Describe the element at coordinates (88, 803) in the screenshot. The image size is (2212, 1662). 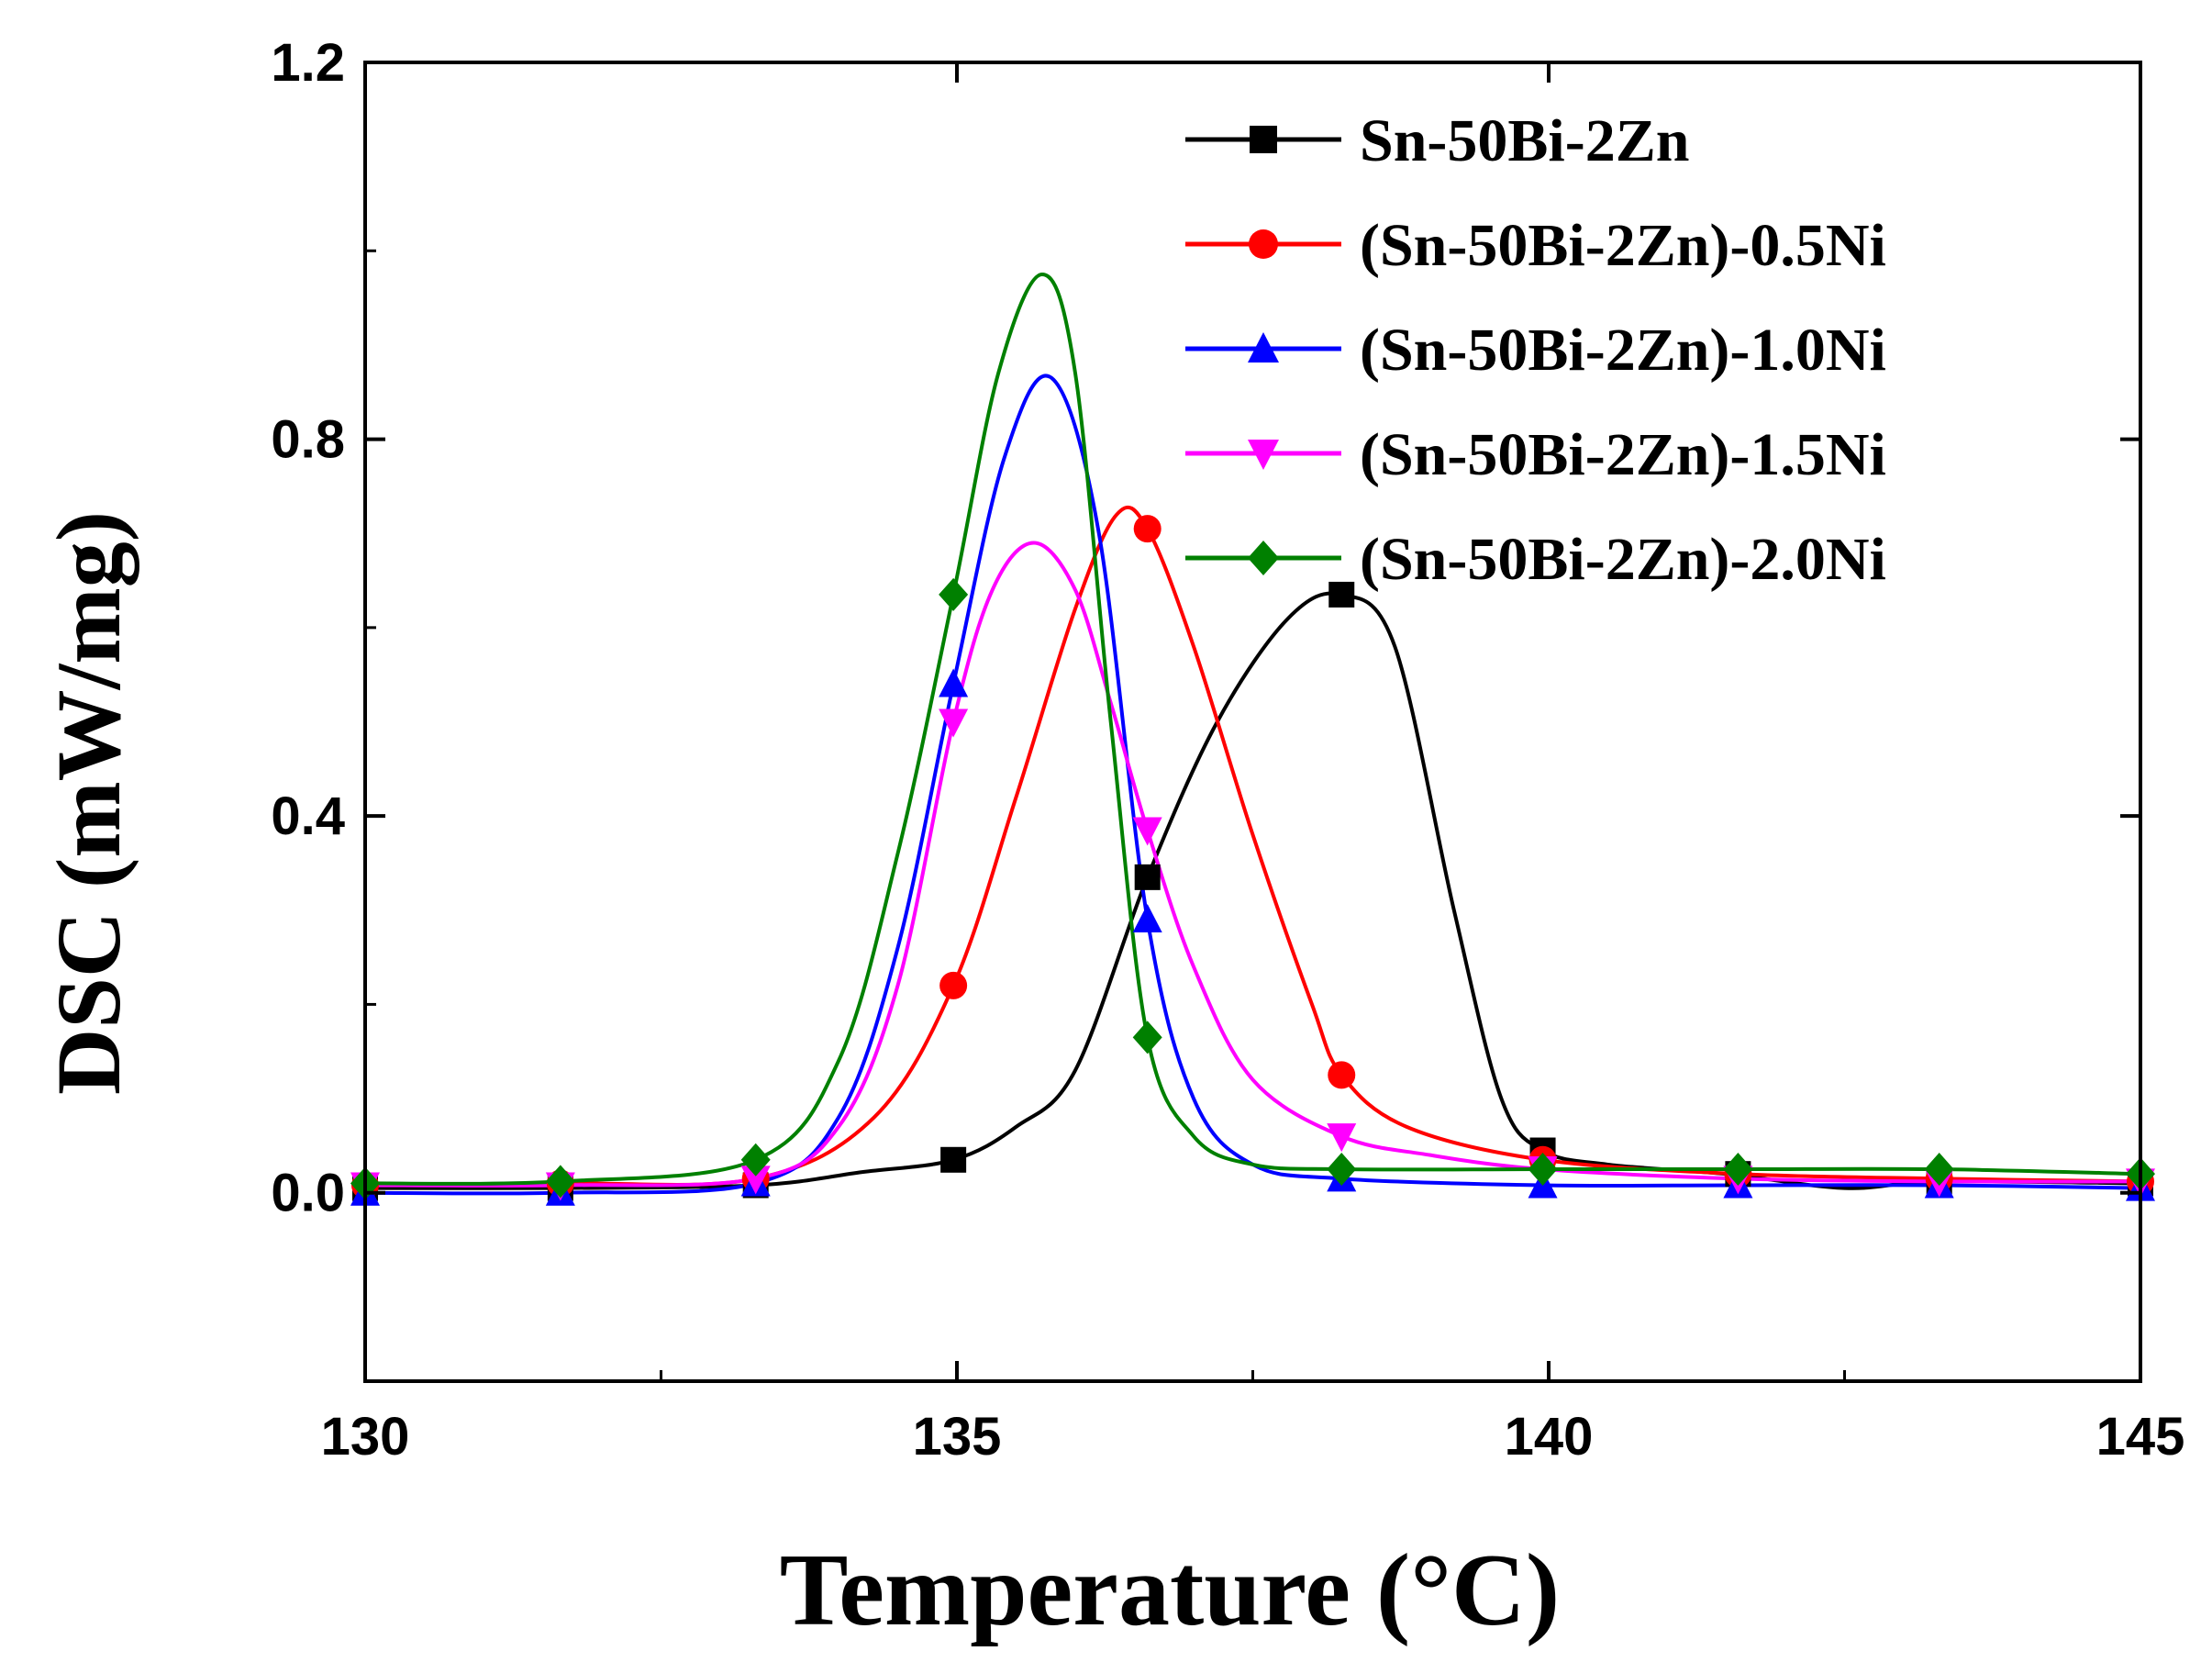
I see `y-axis-title: DSC (mW/mg)` at that location.